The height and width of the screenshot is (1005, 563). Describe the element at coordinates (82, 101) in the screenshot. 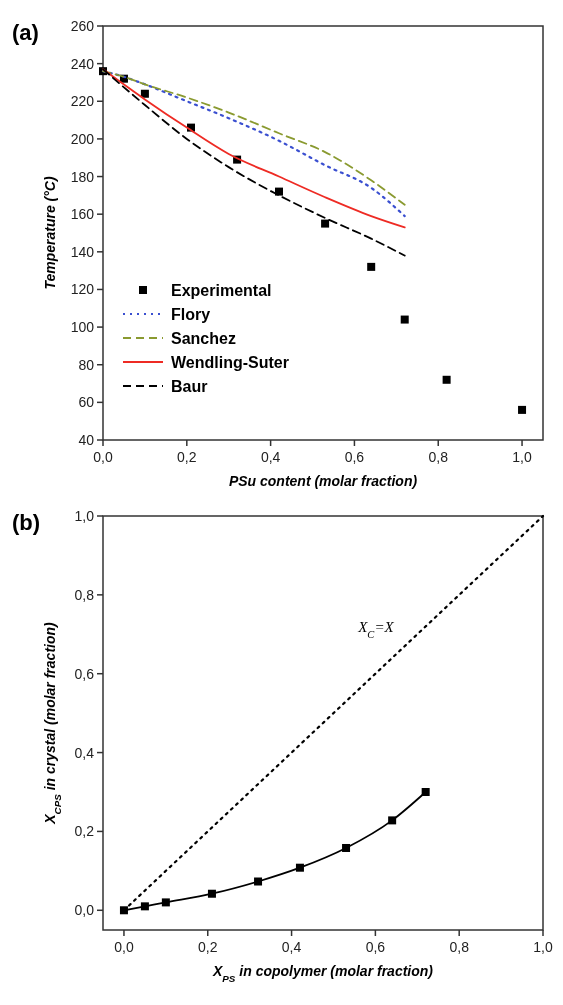

I see `y-tick-label: 220` at that location.